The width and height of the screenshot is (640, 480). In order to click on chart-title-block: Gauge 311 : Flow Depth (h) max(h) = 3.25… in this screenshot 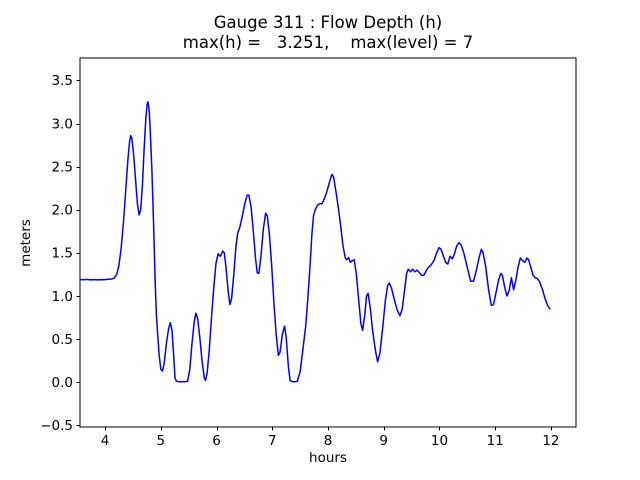, I will do `click(328, 33)`.